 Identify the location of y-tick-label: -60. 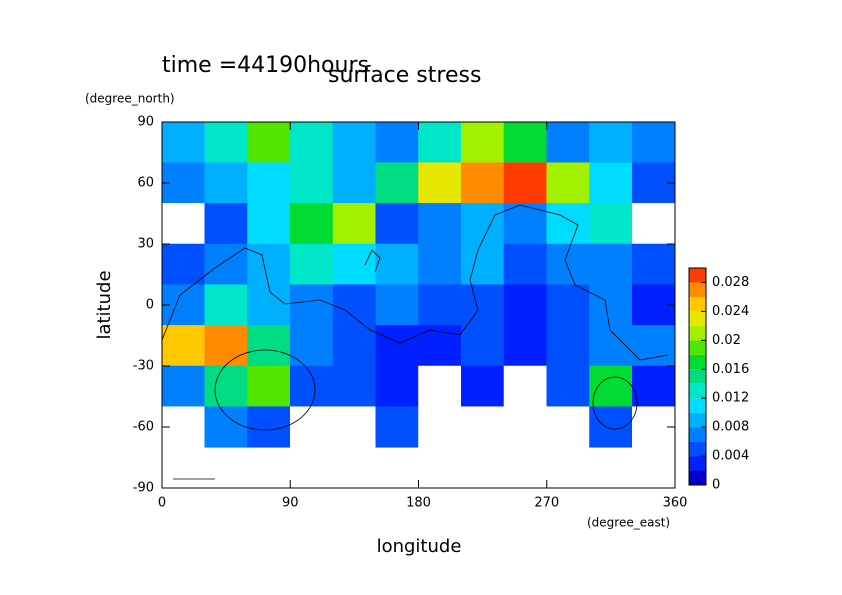
(143, 427).